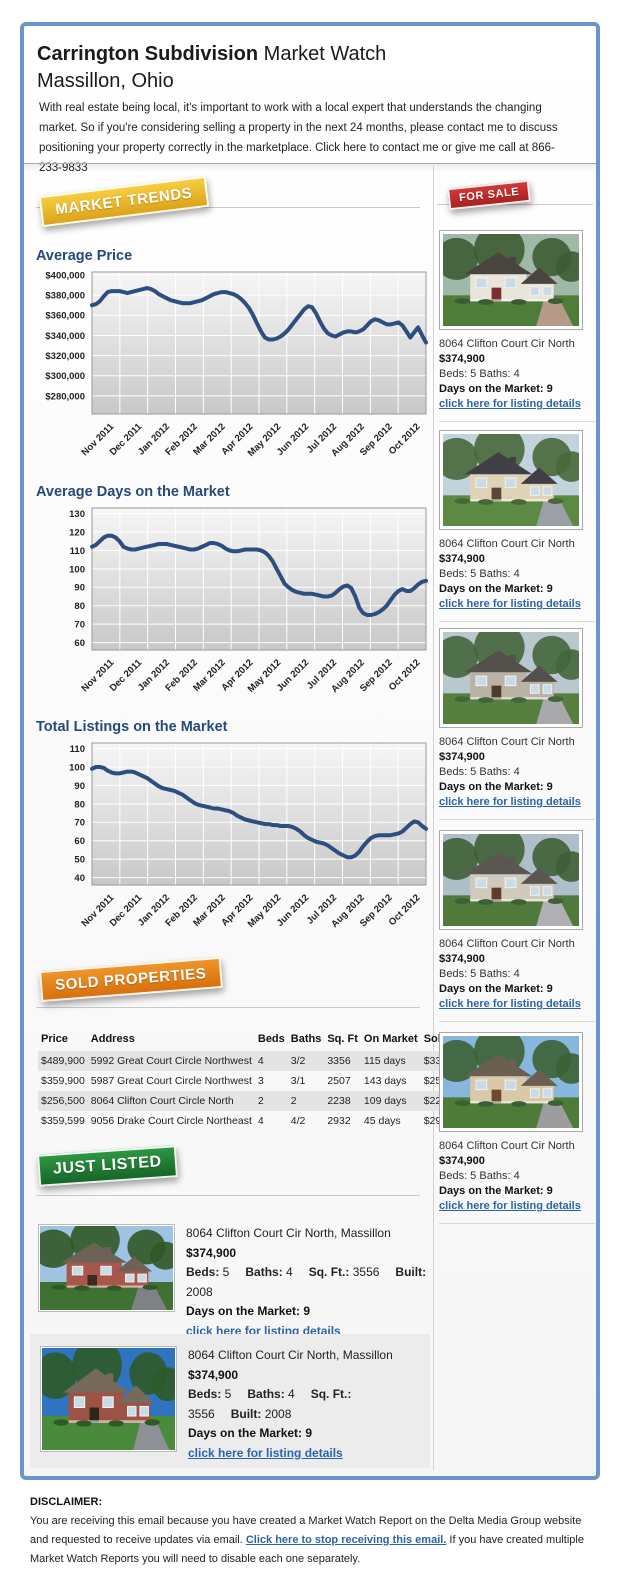 Image resolution: width=620 pixels, height=1583 pixels. I want to click on y-axis-tick-label: 70, so click(79, 625).